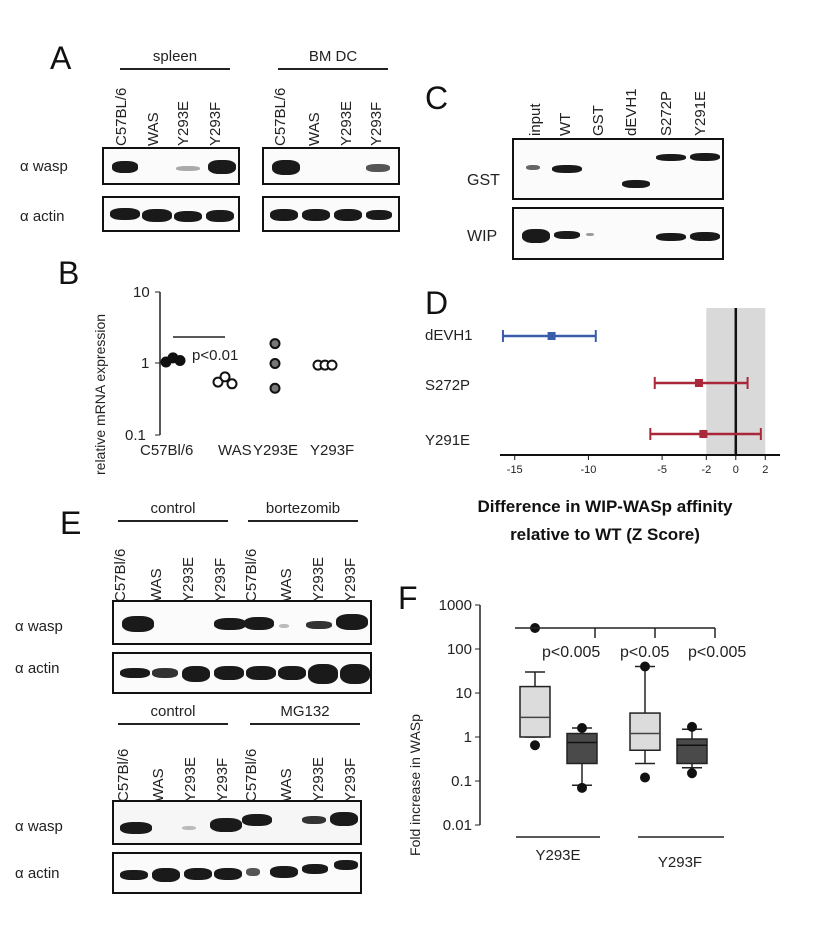  Describe the element at coordinates (332, 450) in the screenshot. I see `xcat-b: Y293F` at that location.